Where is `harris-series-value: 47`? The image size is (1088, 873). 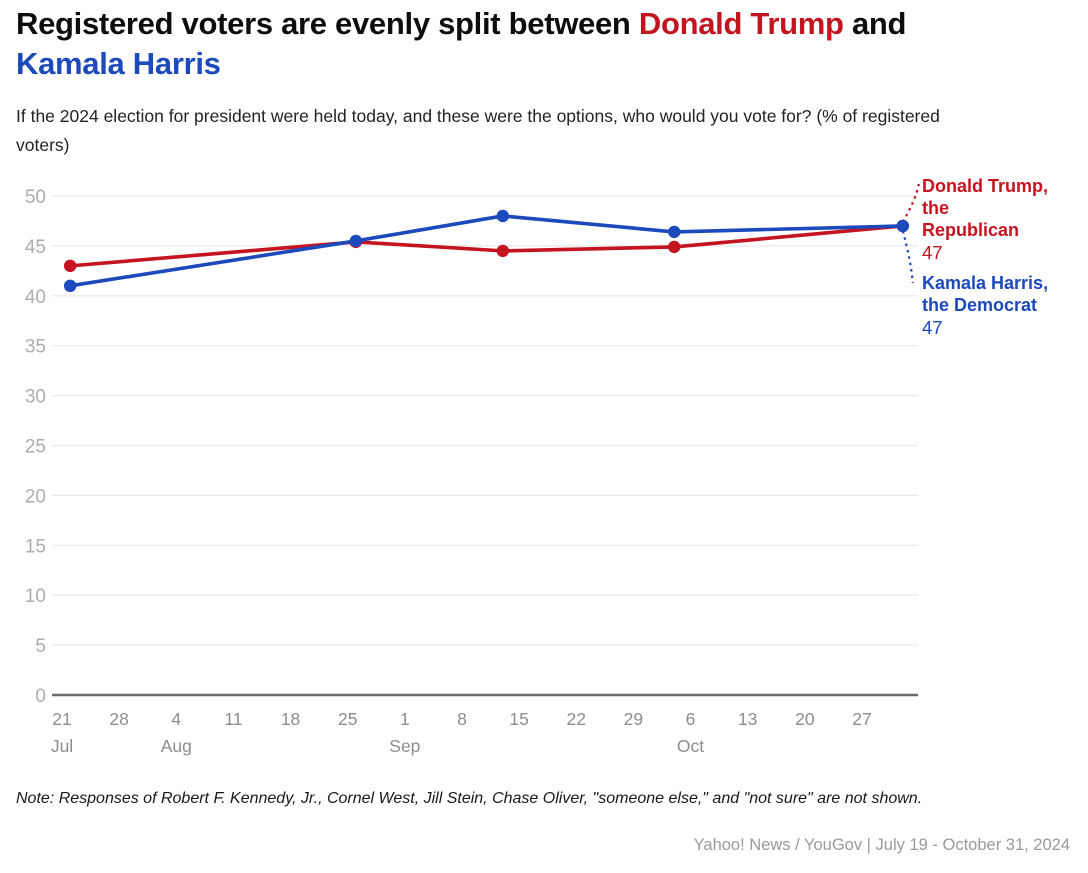 harris-series-value: 47 is located at coordinates (932, 327).